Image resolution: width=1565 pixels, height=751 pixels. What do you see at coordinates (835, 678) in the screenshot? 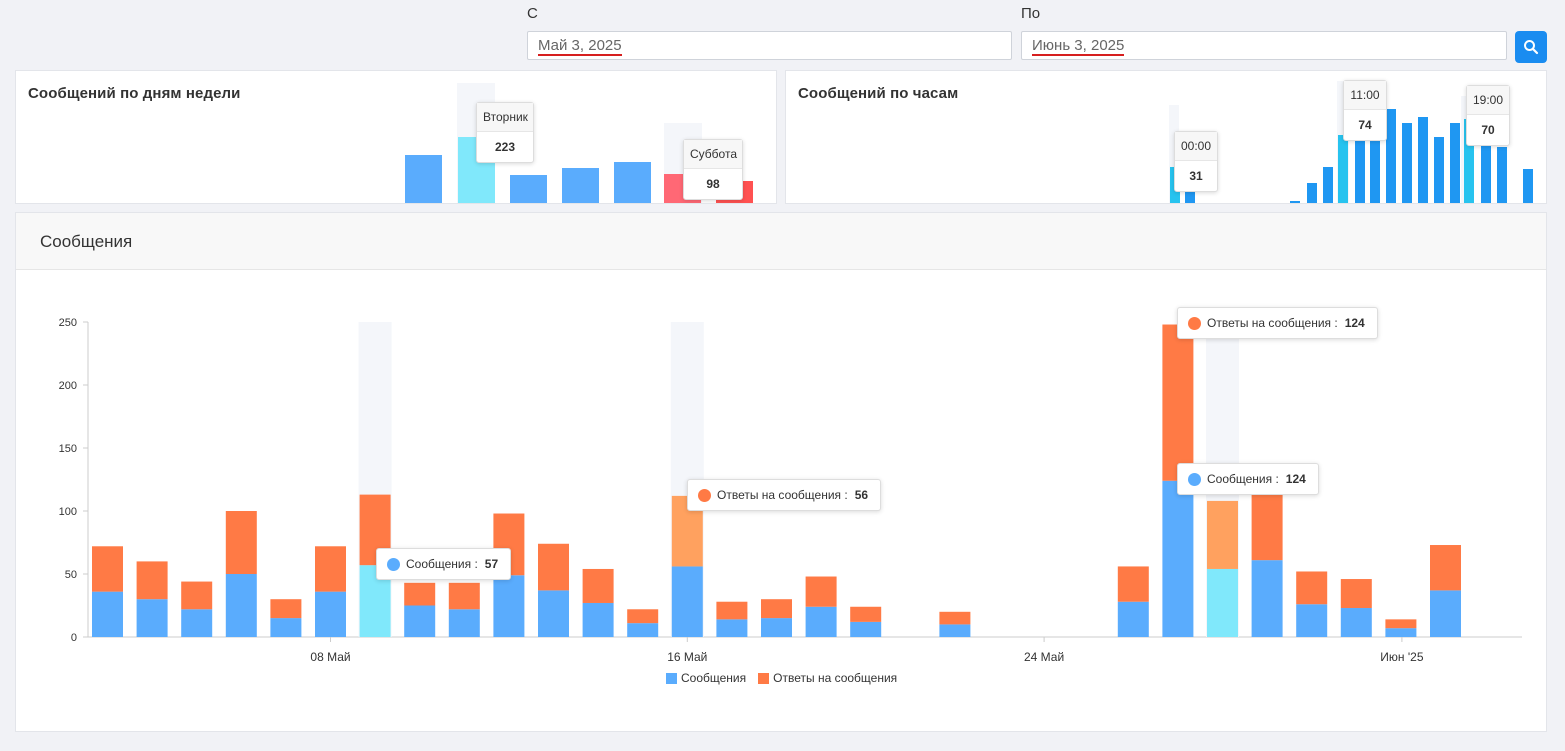
I see `legend-label: Ответы на сообщения` at bounding box center [835, 678].